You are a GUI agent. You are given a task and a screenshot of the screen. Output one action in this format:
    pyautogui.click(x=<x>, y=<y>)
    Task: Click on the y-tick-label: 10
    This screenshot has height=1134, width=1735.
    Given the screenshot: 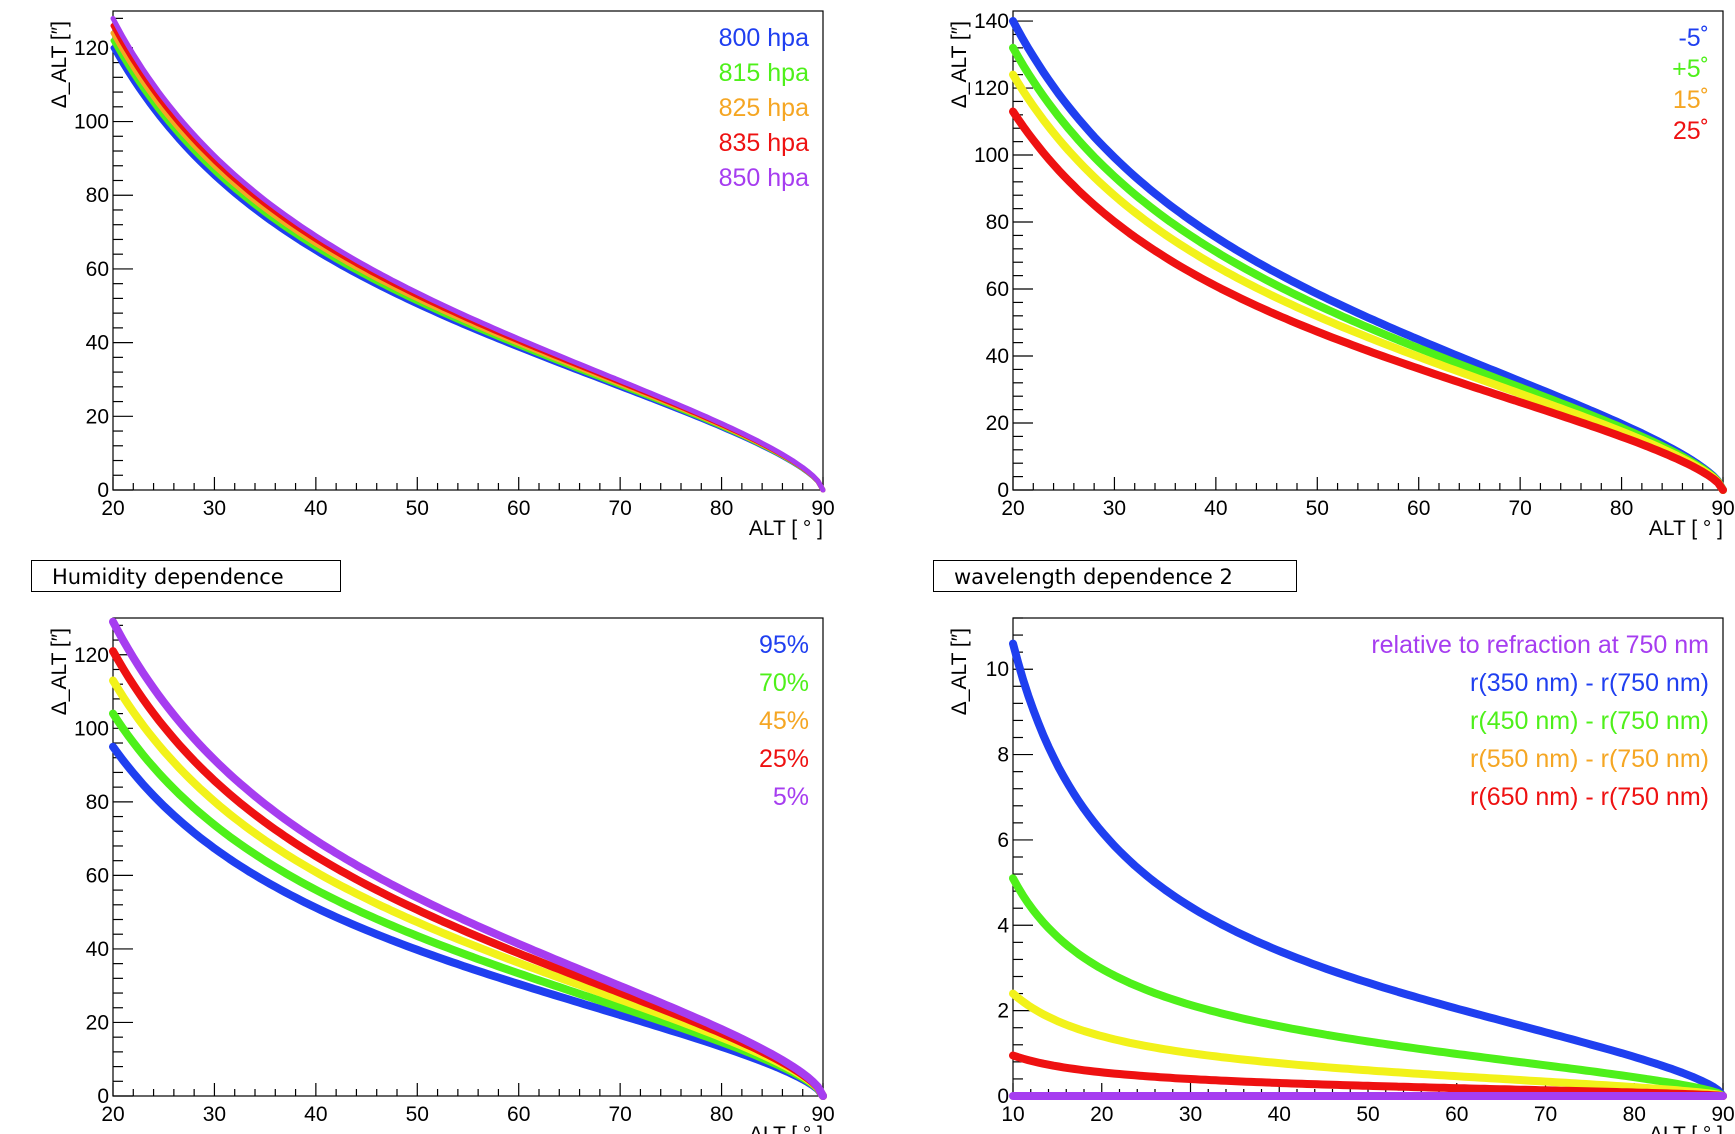 What is the action you would take?
    pyautogui.click(x=997, y=669)
    